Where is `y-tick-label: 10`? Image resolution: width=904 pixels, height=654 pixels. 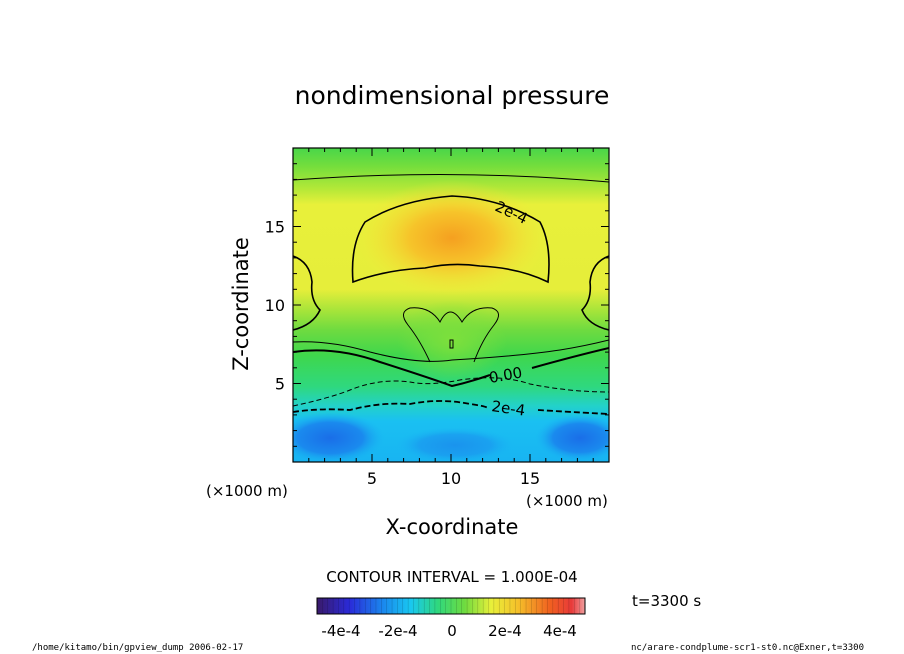
y-tick-label: 10 is located at coordinates (275, 305).